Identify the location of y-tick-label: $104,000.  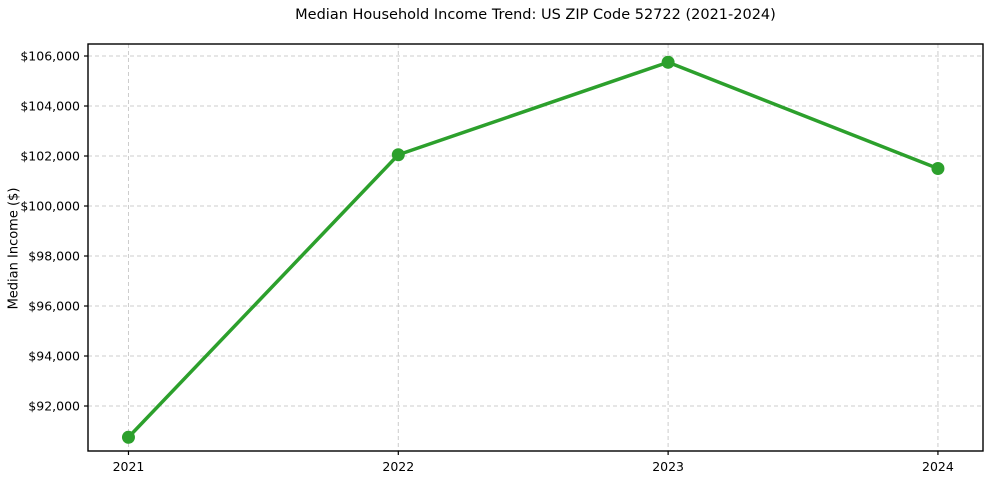
(50, 106).